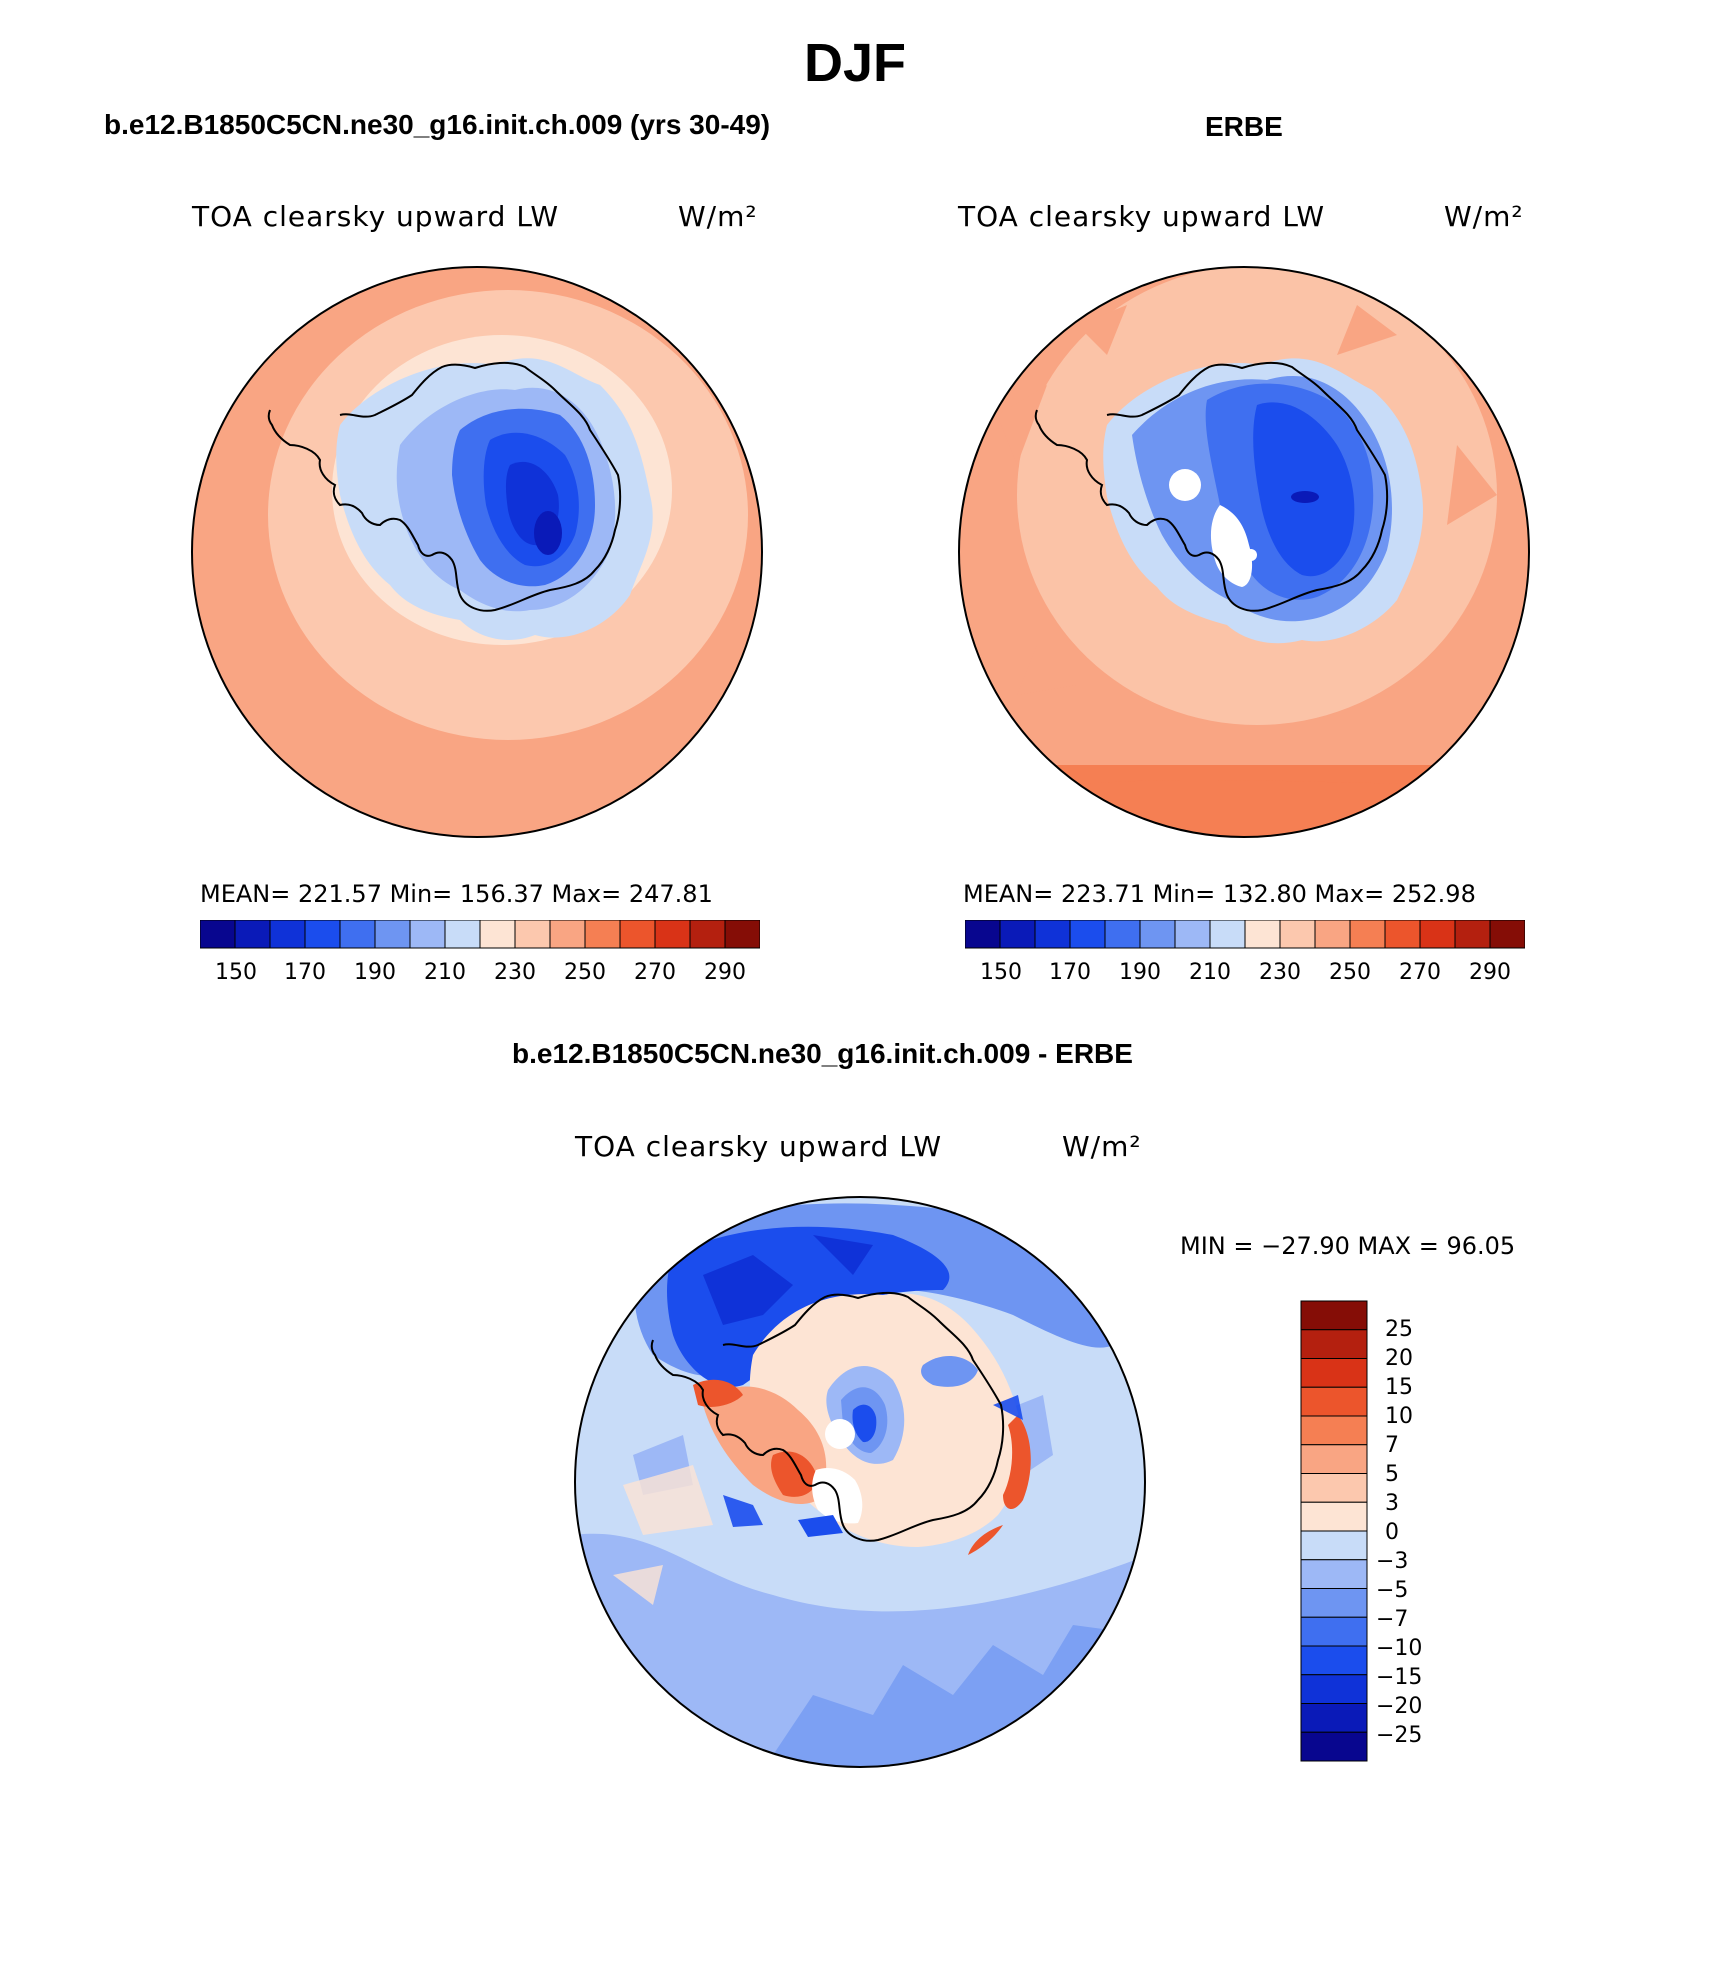  I want to click on panel-diff-colorbar, so click(1334, 1531).